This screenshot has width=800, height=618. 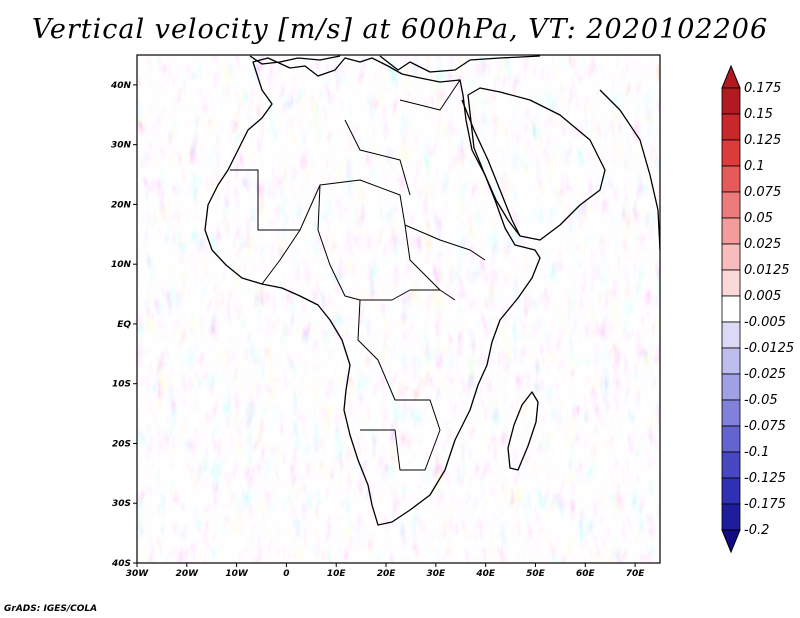 What do you see at coordinates (188, 574) in the screenshot?
I see `lon-label: 20W` at bounding box center [188, 574].